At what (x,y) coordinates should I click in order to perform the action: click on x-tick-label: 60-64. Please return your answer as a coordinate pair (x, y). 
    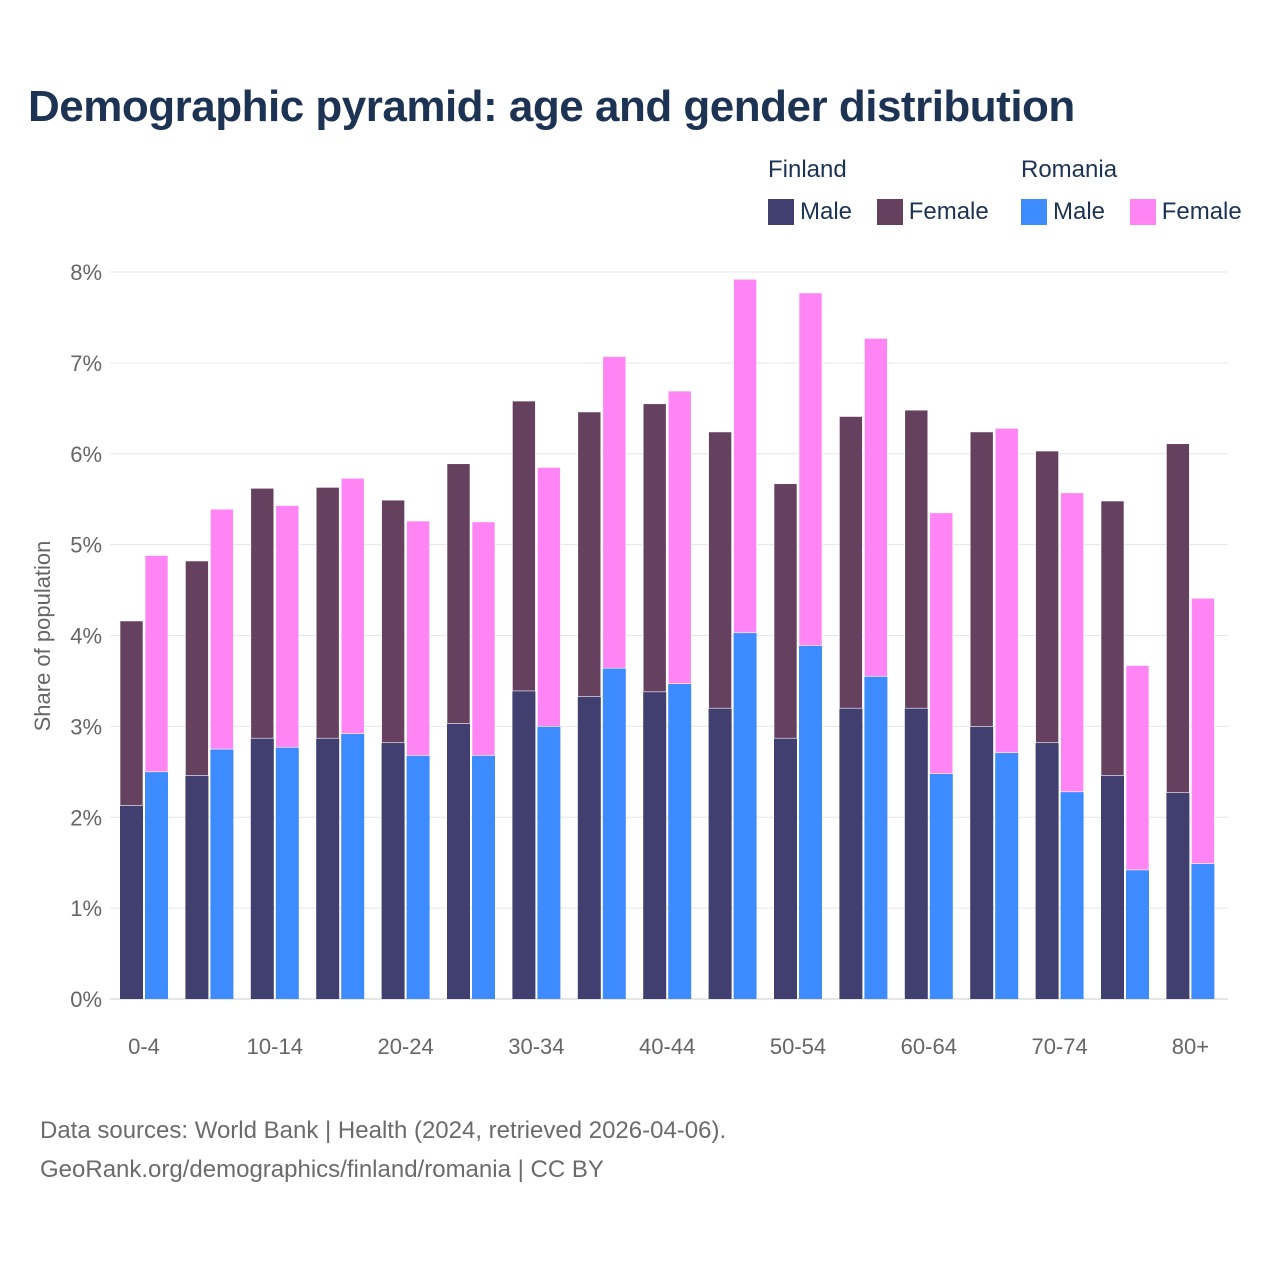
    Looking at the image, I should click on (929, 1046).